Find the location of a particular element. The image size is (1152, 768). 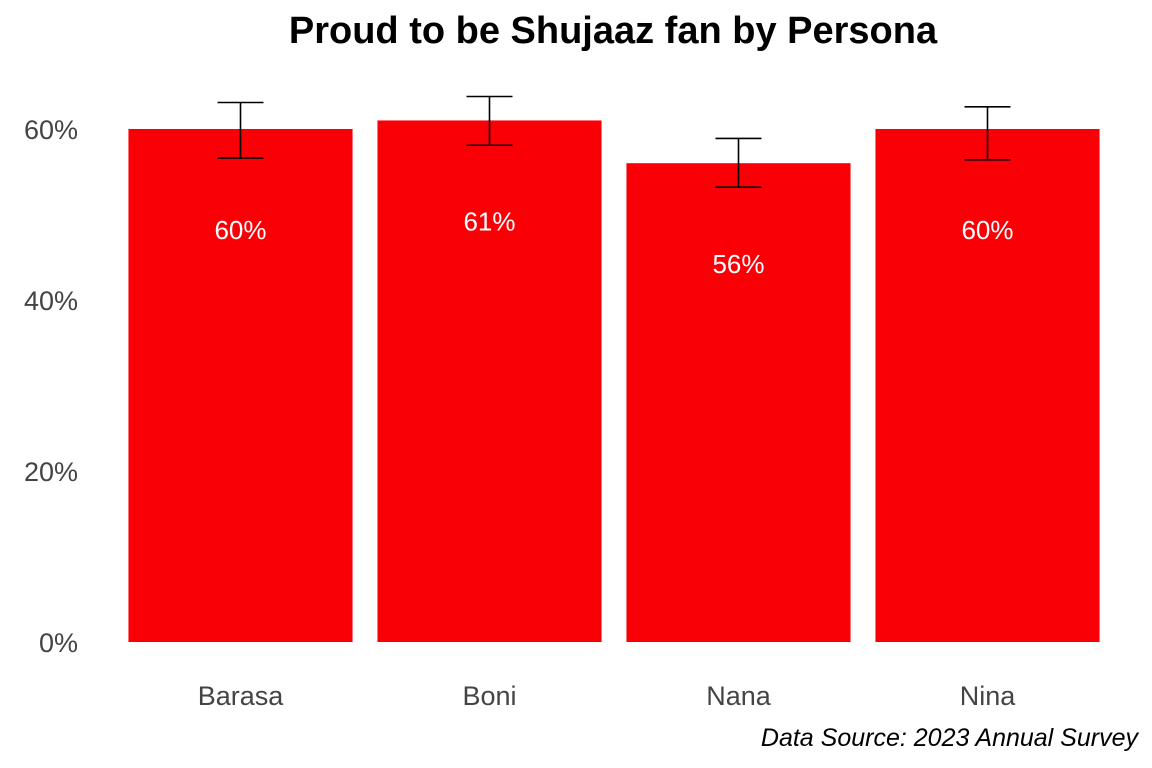

y-tick-label-40: 40% is located at coordinates (51, 301).